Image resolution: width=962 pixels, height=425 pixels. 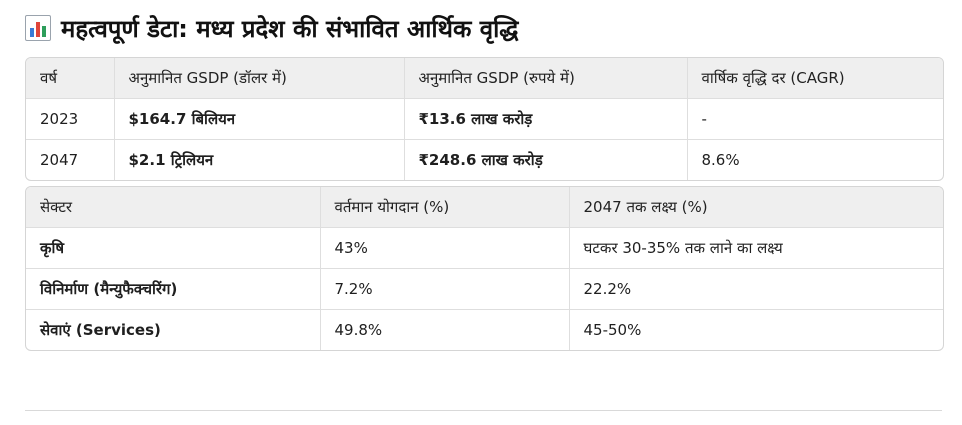 I want to click on table-row: सेवाएं (Services) 49.8% 45-50%, so click(x=484, y=329).